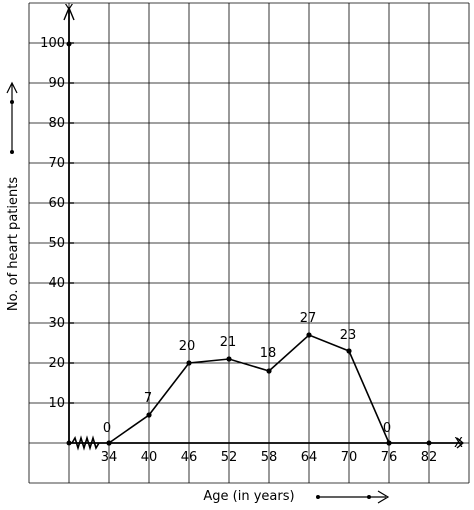  Describe the element at coordinates (149, 457) in the screenshot. I see `x-tick-label: 40` at that location.